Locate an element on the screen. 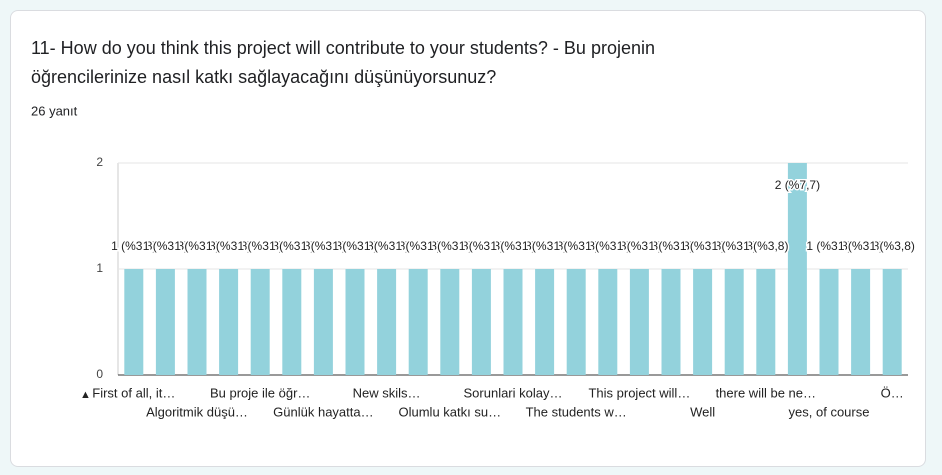  y-tick-label: 0 is located at coordinates (99, 374).